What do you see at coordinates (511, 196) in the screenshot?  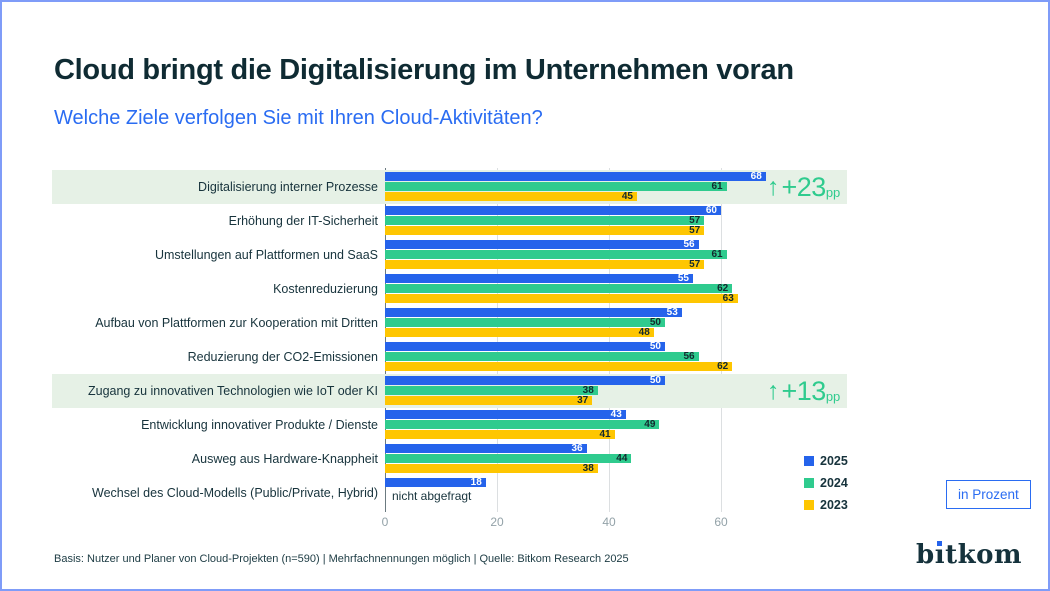 I see `bar-2023: 45` at bounding box center [511, 196].